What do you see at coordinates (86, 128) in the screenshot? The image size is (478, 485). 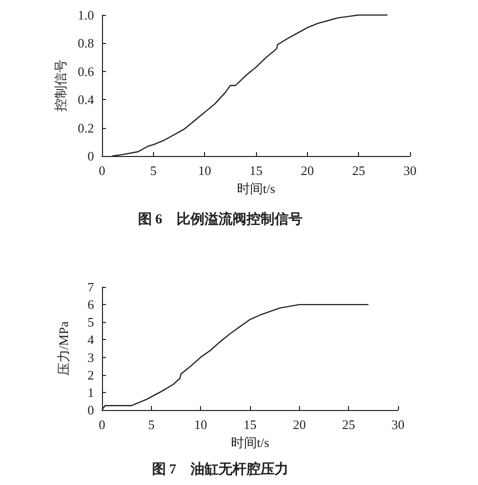 I see `y-tick-label: 0.2` at bounding box center [86, 128].